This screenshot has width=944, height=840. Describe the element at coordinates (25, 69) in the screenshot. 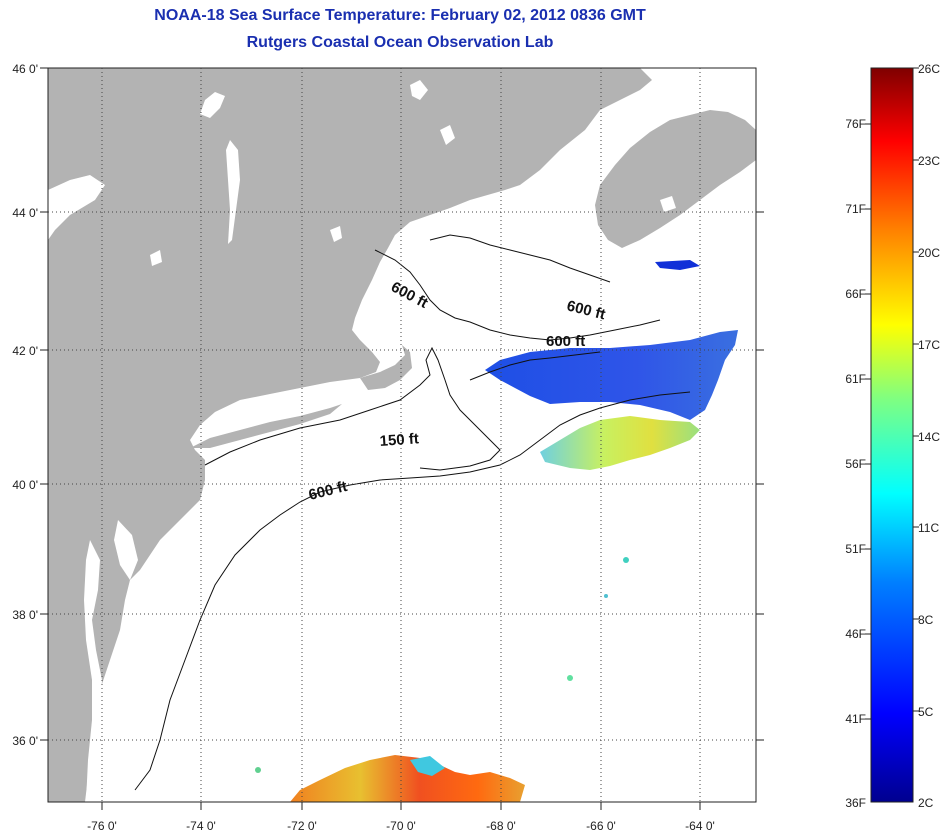

I see `lat-label-46: 46 0'` at that location.